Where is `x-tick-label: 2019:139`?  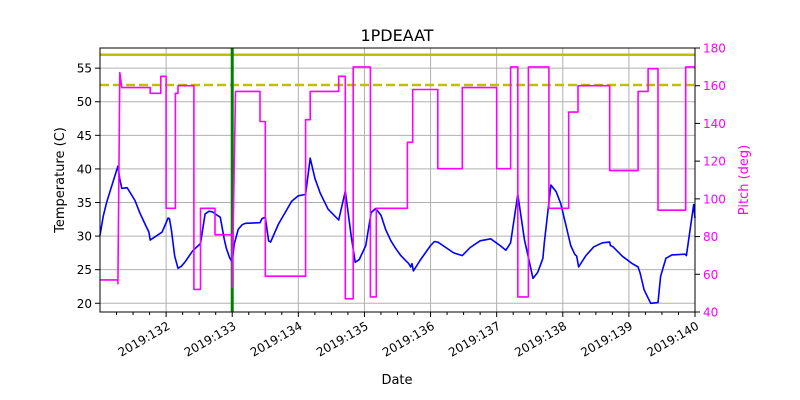
x-tick-label: 2019:139 is located at coordinates (606, 339).